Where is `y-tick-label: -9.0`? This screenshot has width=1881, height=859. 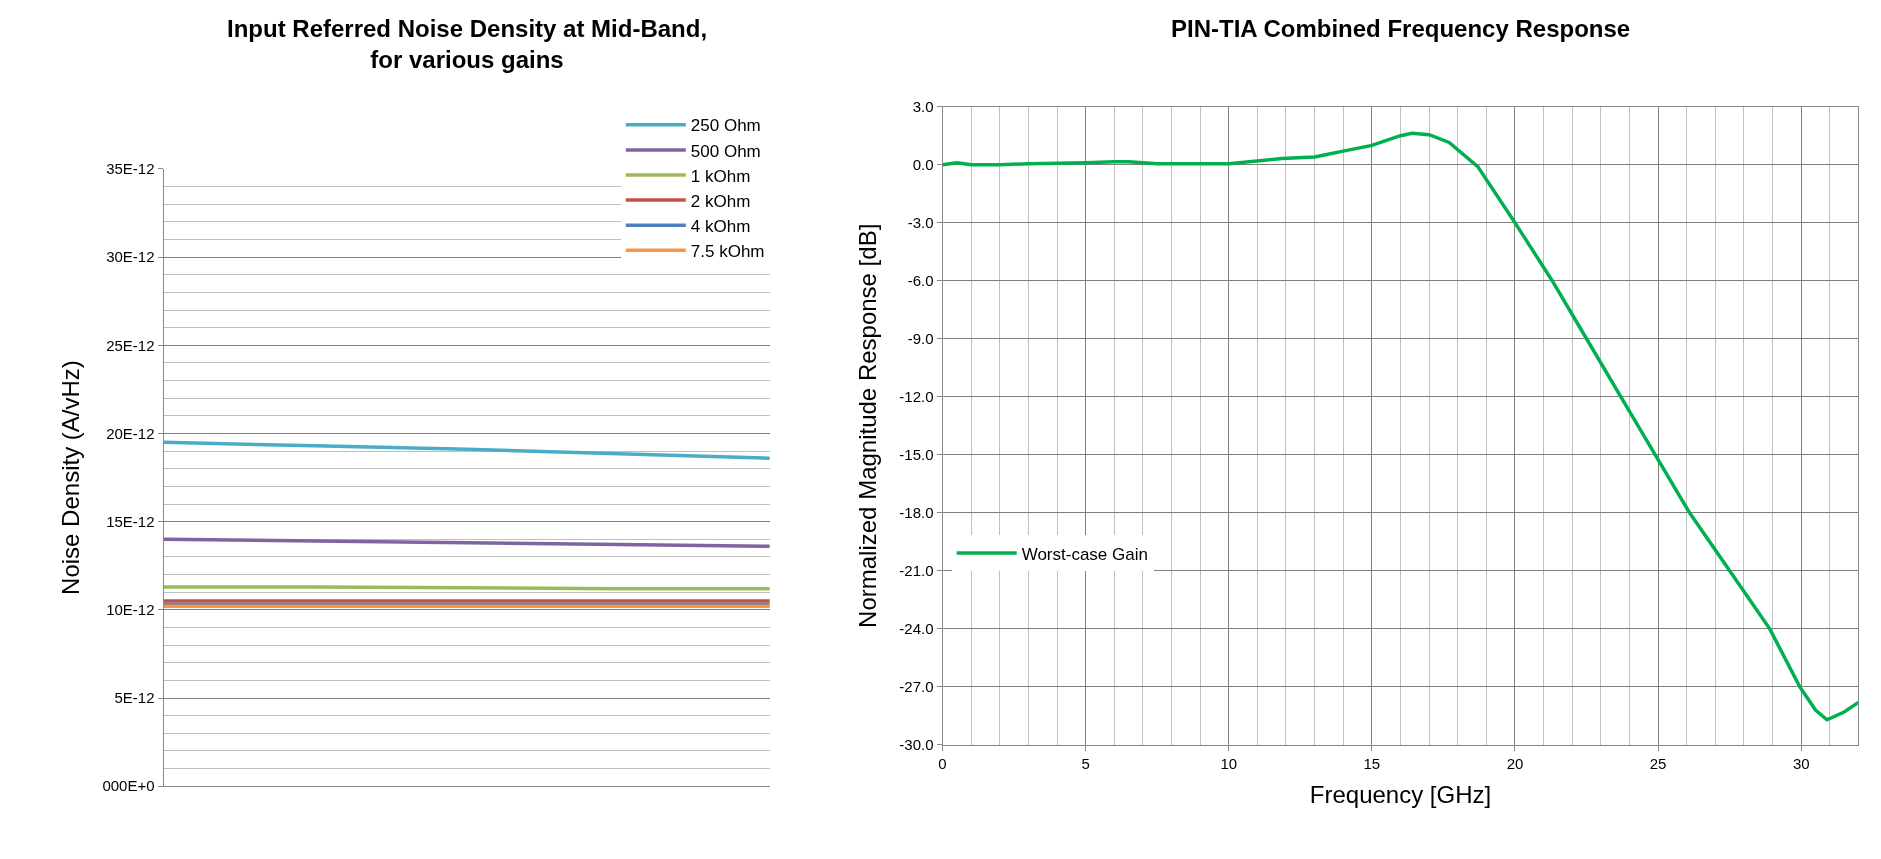 y-tick-label: -9.0 is located at coordinates (920, 339).